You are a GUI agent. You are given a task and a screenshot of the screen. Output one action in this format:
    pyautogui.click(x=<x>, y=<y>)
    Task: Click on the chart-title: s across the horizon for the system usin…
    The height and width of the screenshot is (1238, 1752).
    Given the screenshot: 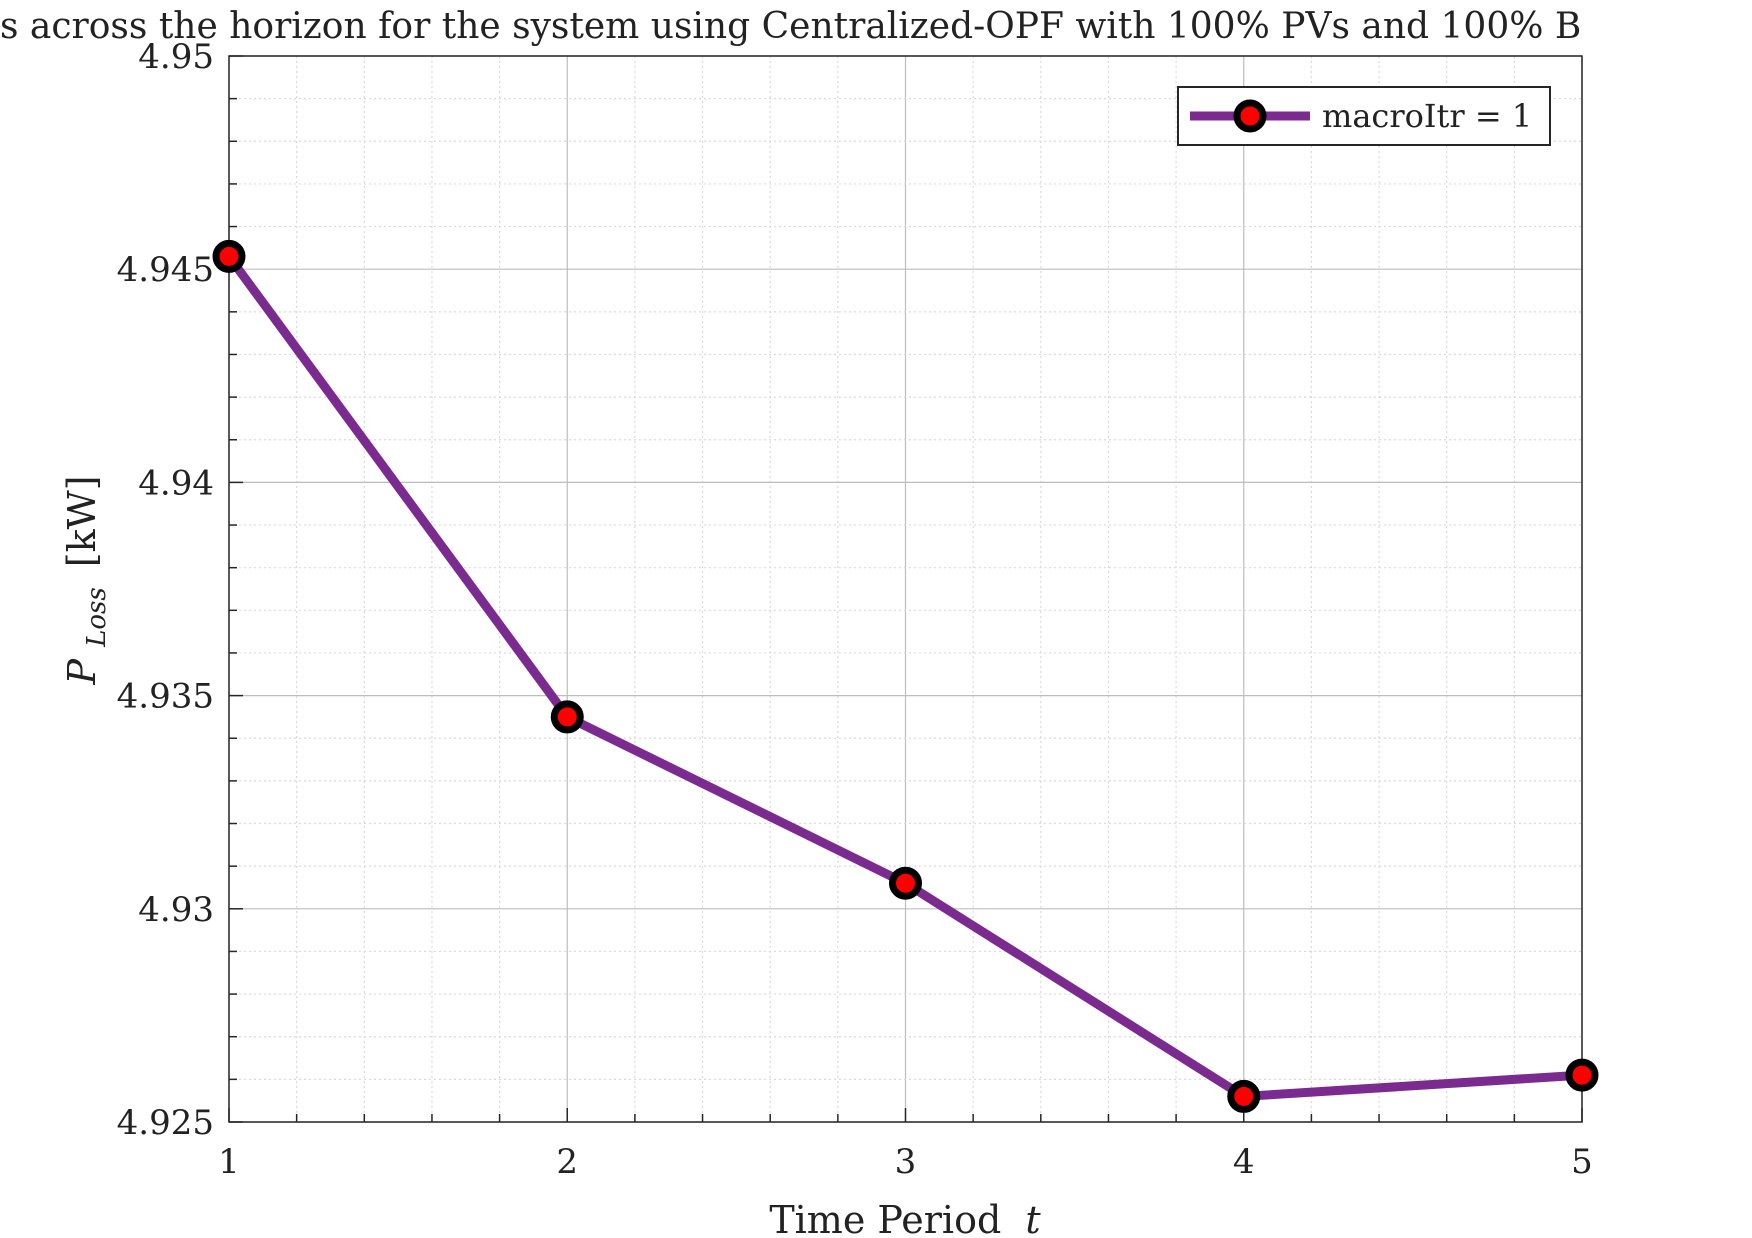 What is the action you would take?
    pyautogui.click(x=790, y=26)
    